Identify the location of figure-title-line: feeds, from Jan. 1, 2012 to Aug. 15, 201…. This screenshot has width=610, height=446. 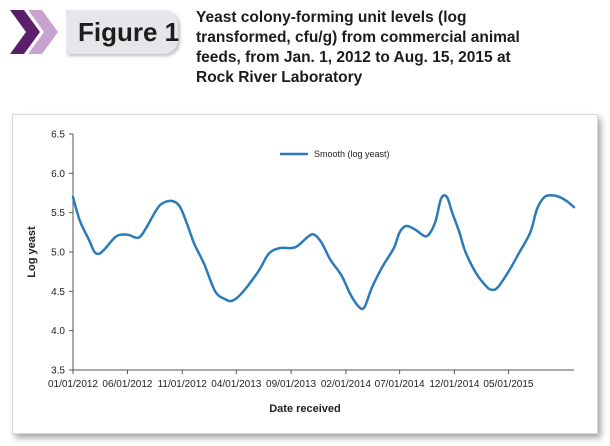
(353, 57).